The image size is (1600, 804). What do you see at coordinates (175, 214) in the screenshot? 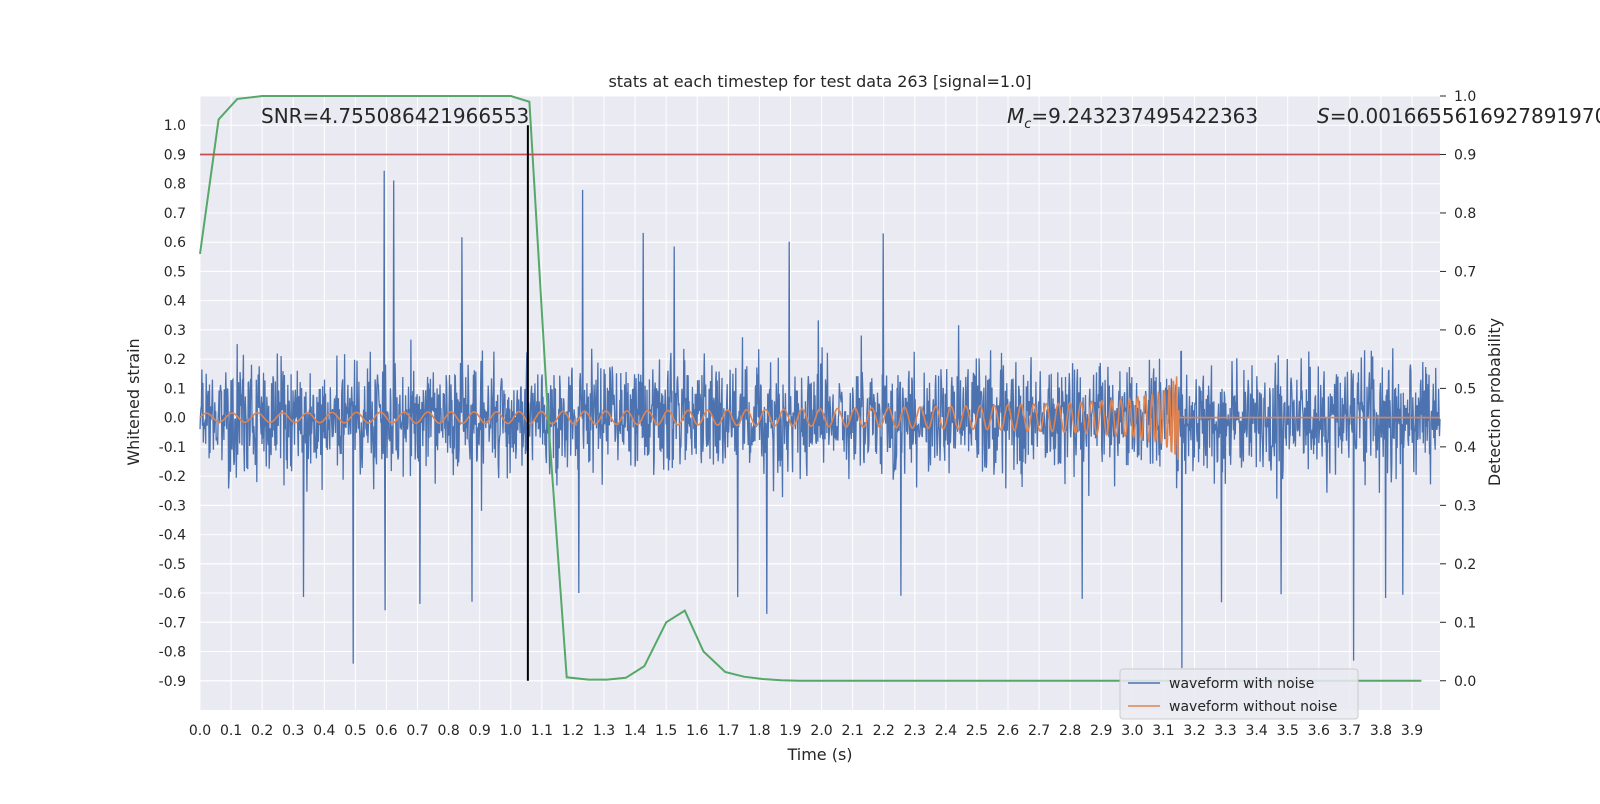
I see `y-tick-label: 0.7` at bounding box center [175, 214].